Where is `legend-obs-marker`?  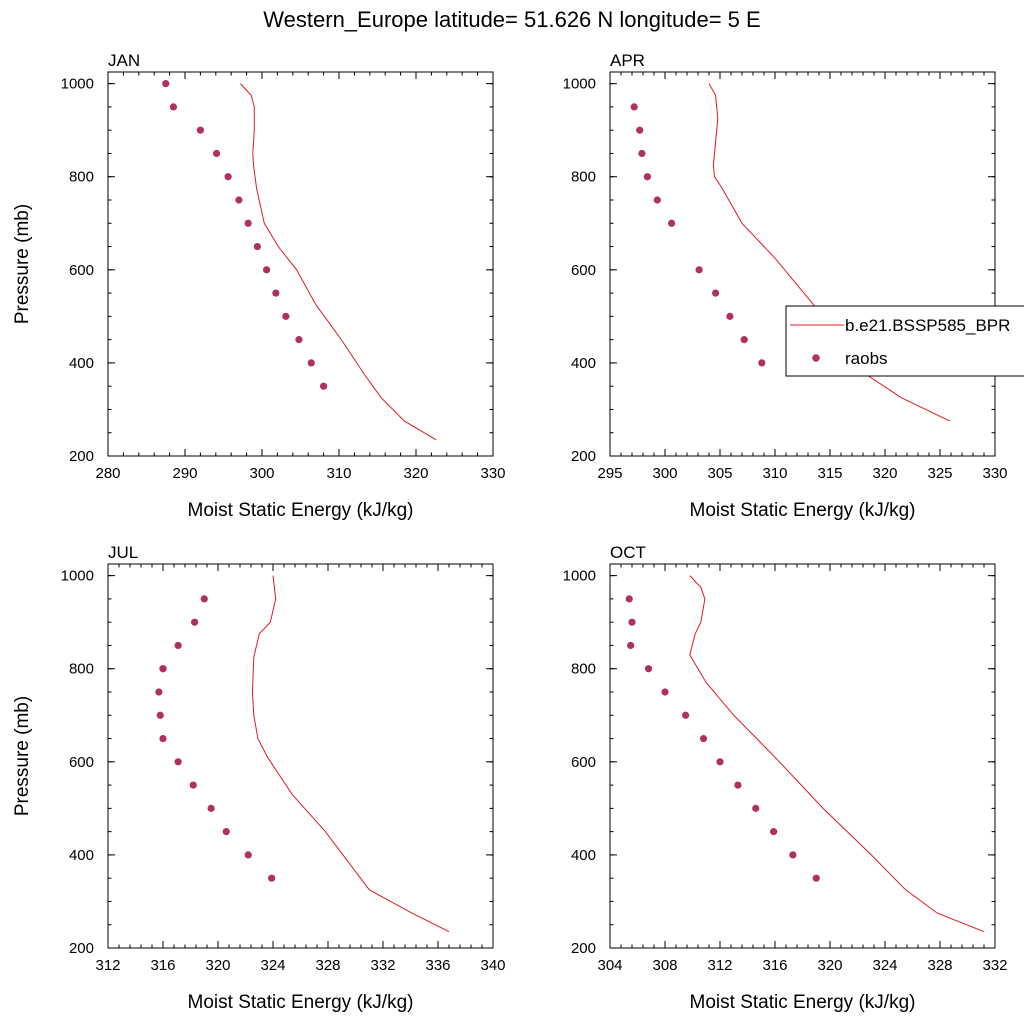 legend-obs-marker is located at coordinates (816, 358).